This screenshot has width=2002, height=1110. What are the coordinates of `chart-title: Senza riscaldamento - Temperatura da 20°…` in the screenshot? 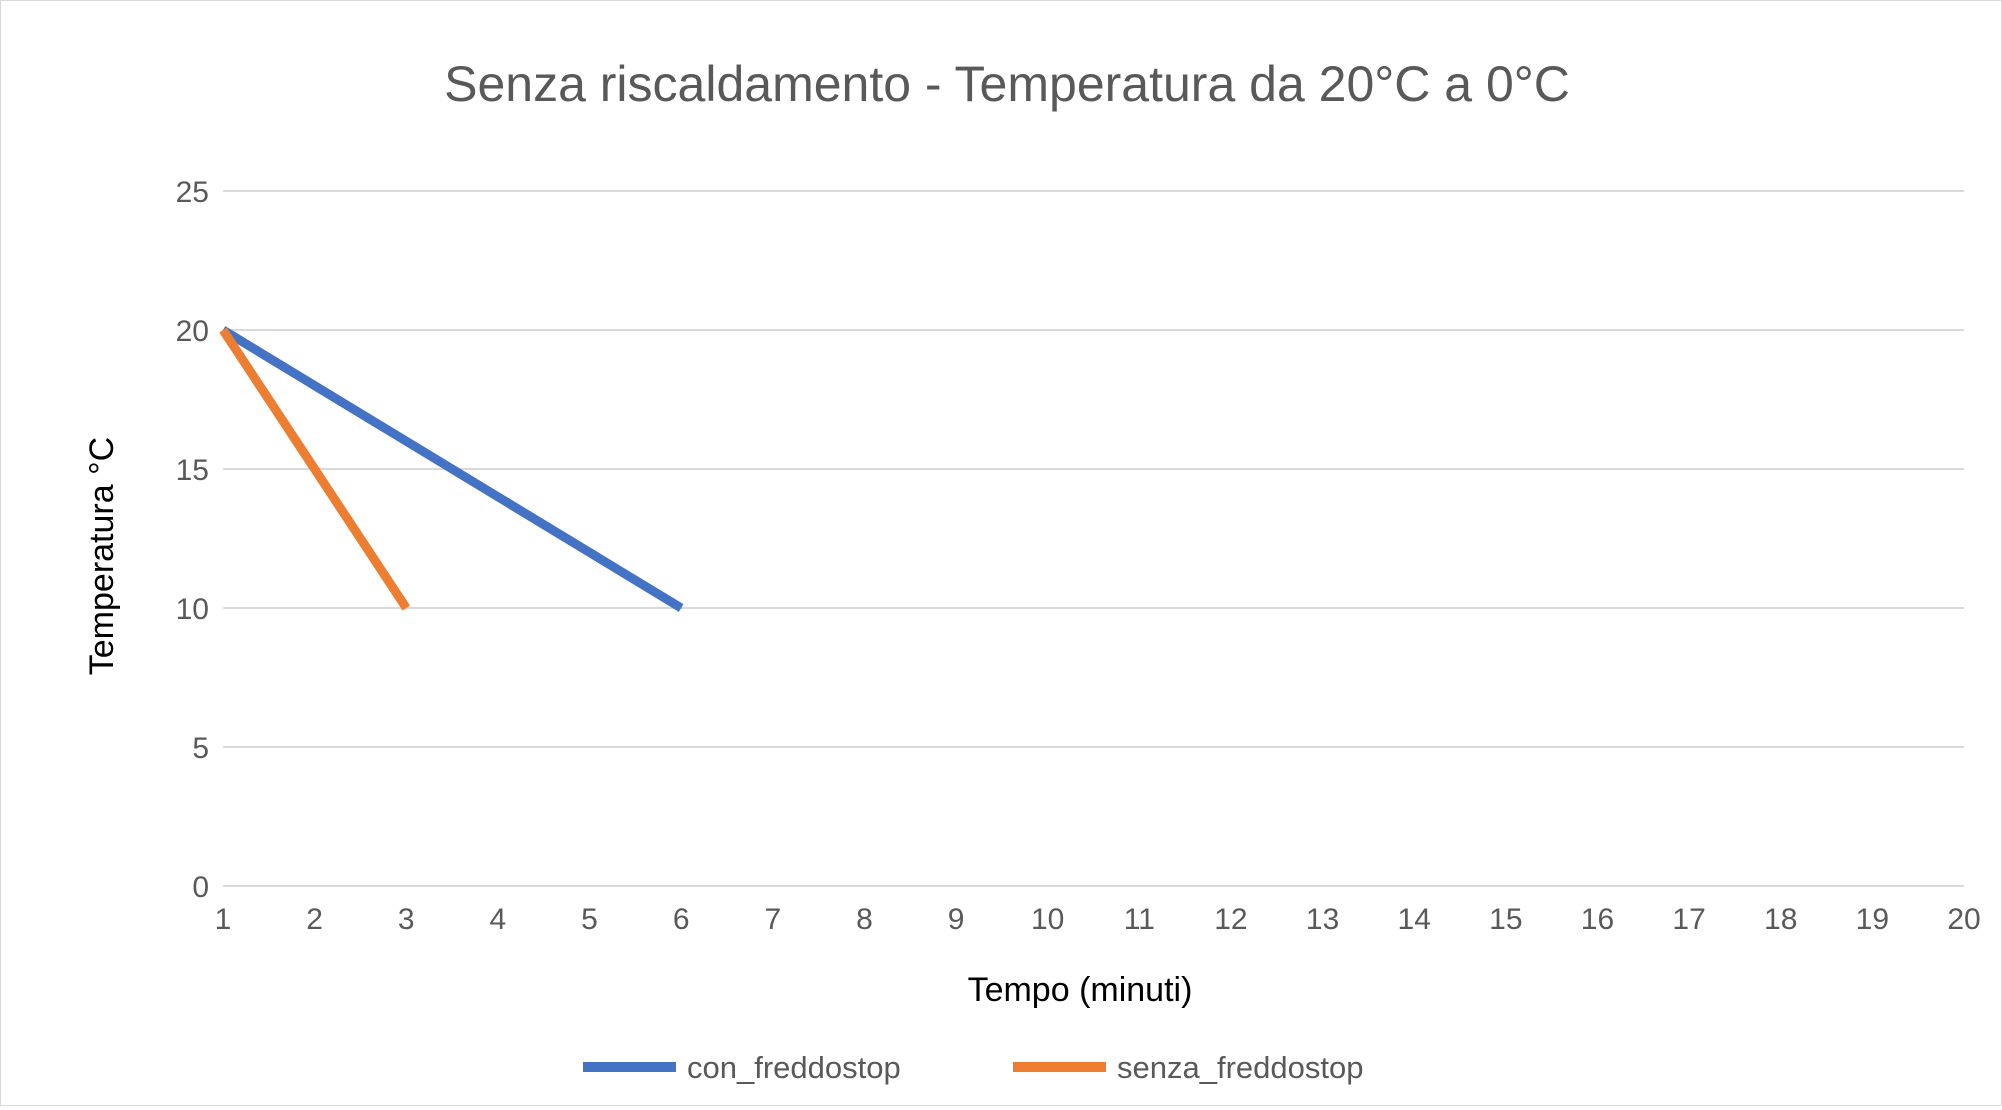 It's located at (1007, 84).